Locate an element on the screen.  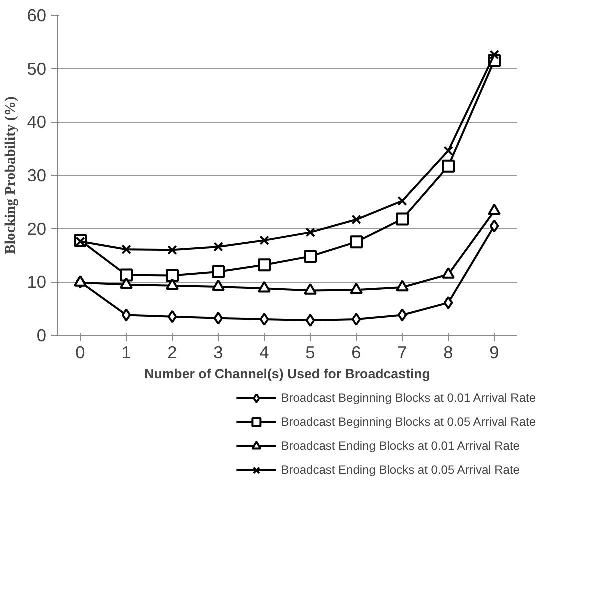
y-tick-label: 0 is located at coordinates (41, 336).